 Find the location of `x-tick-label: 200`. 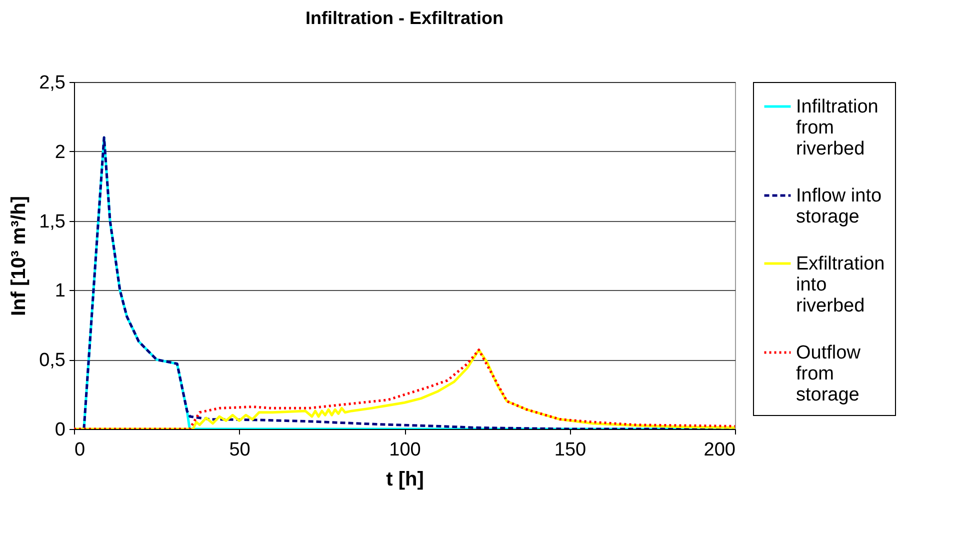

x-tick-label: 200 is located at coordinates (720, 450).